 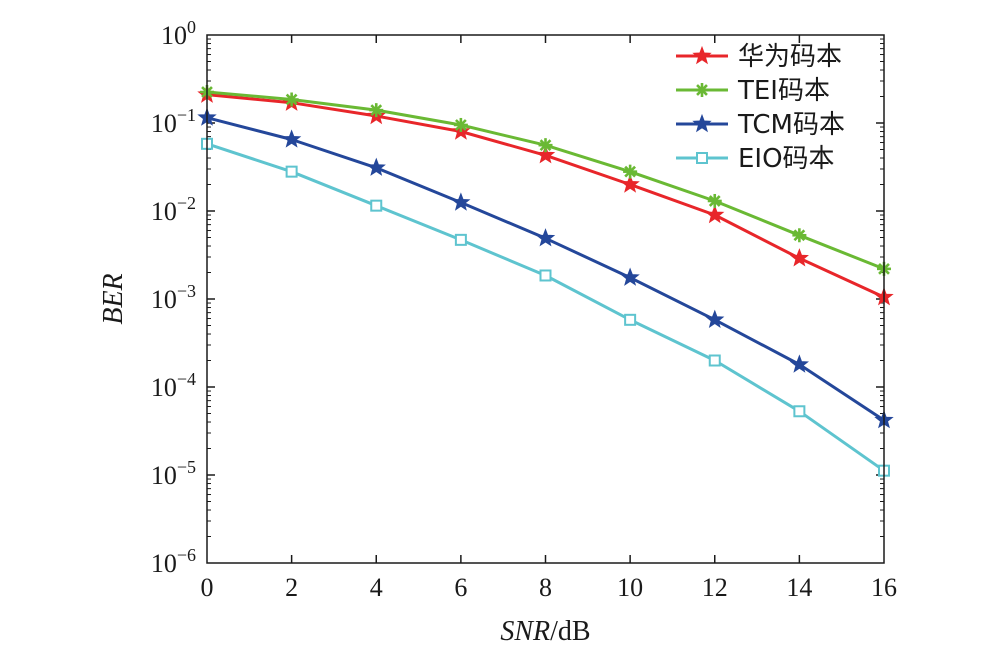 What do you see at coordinates (570, 631) in the screenshot?
I see `x-axis-label-unit: /dB` at bounding box center [570, 631].